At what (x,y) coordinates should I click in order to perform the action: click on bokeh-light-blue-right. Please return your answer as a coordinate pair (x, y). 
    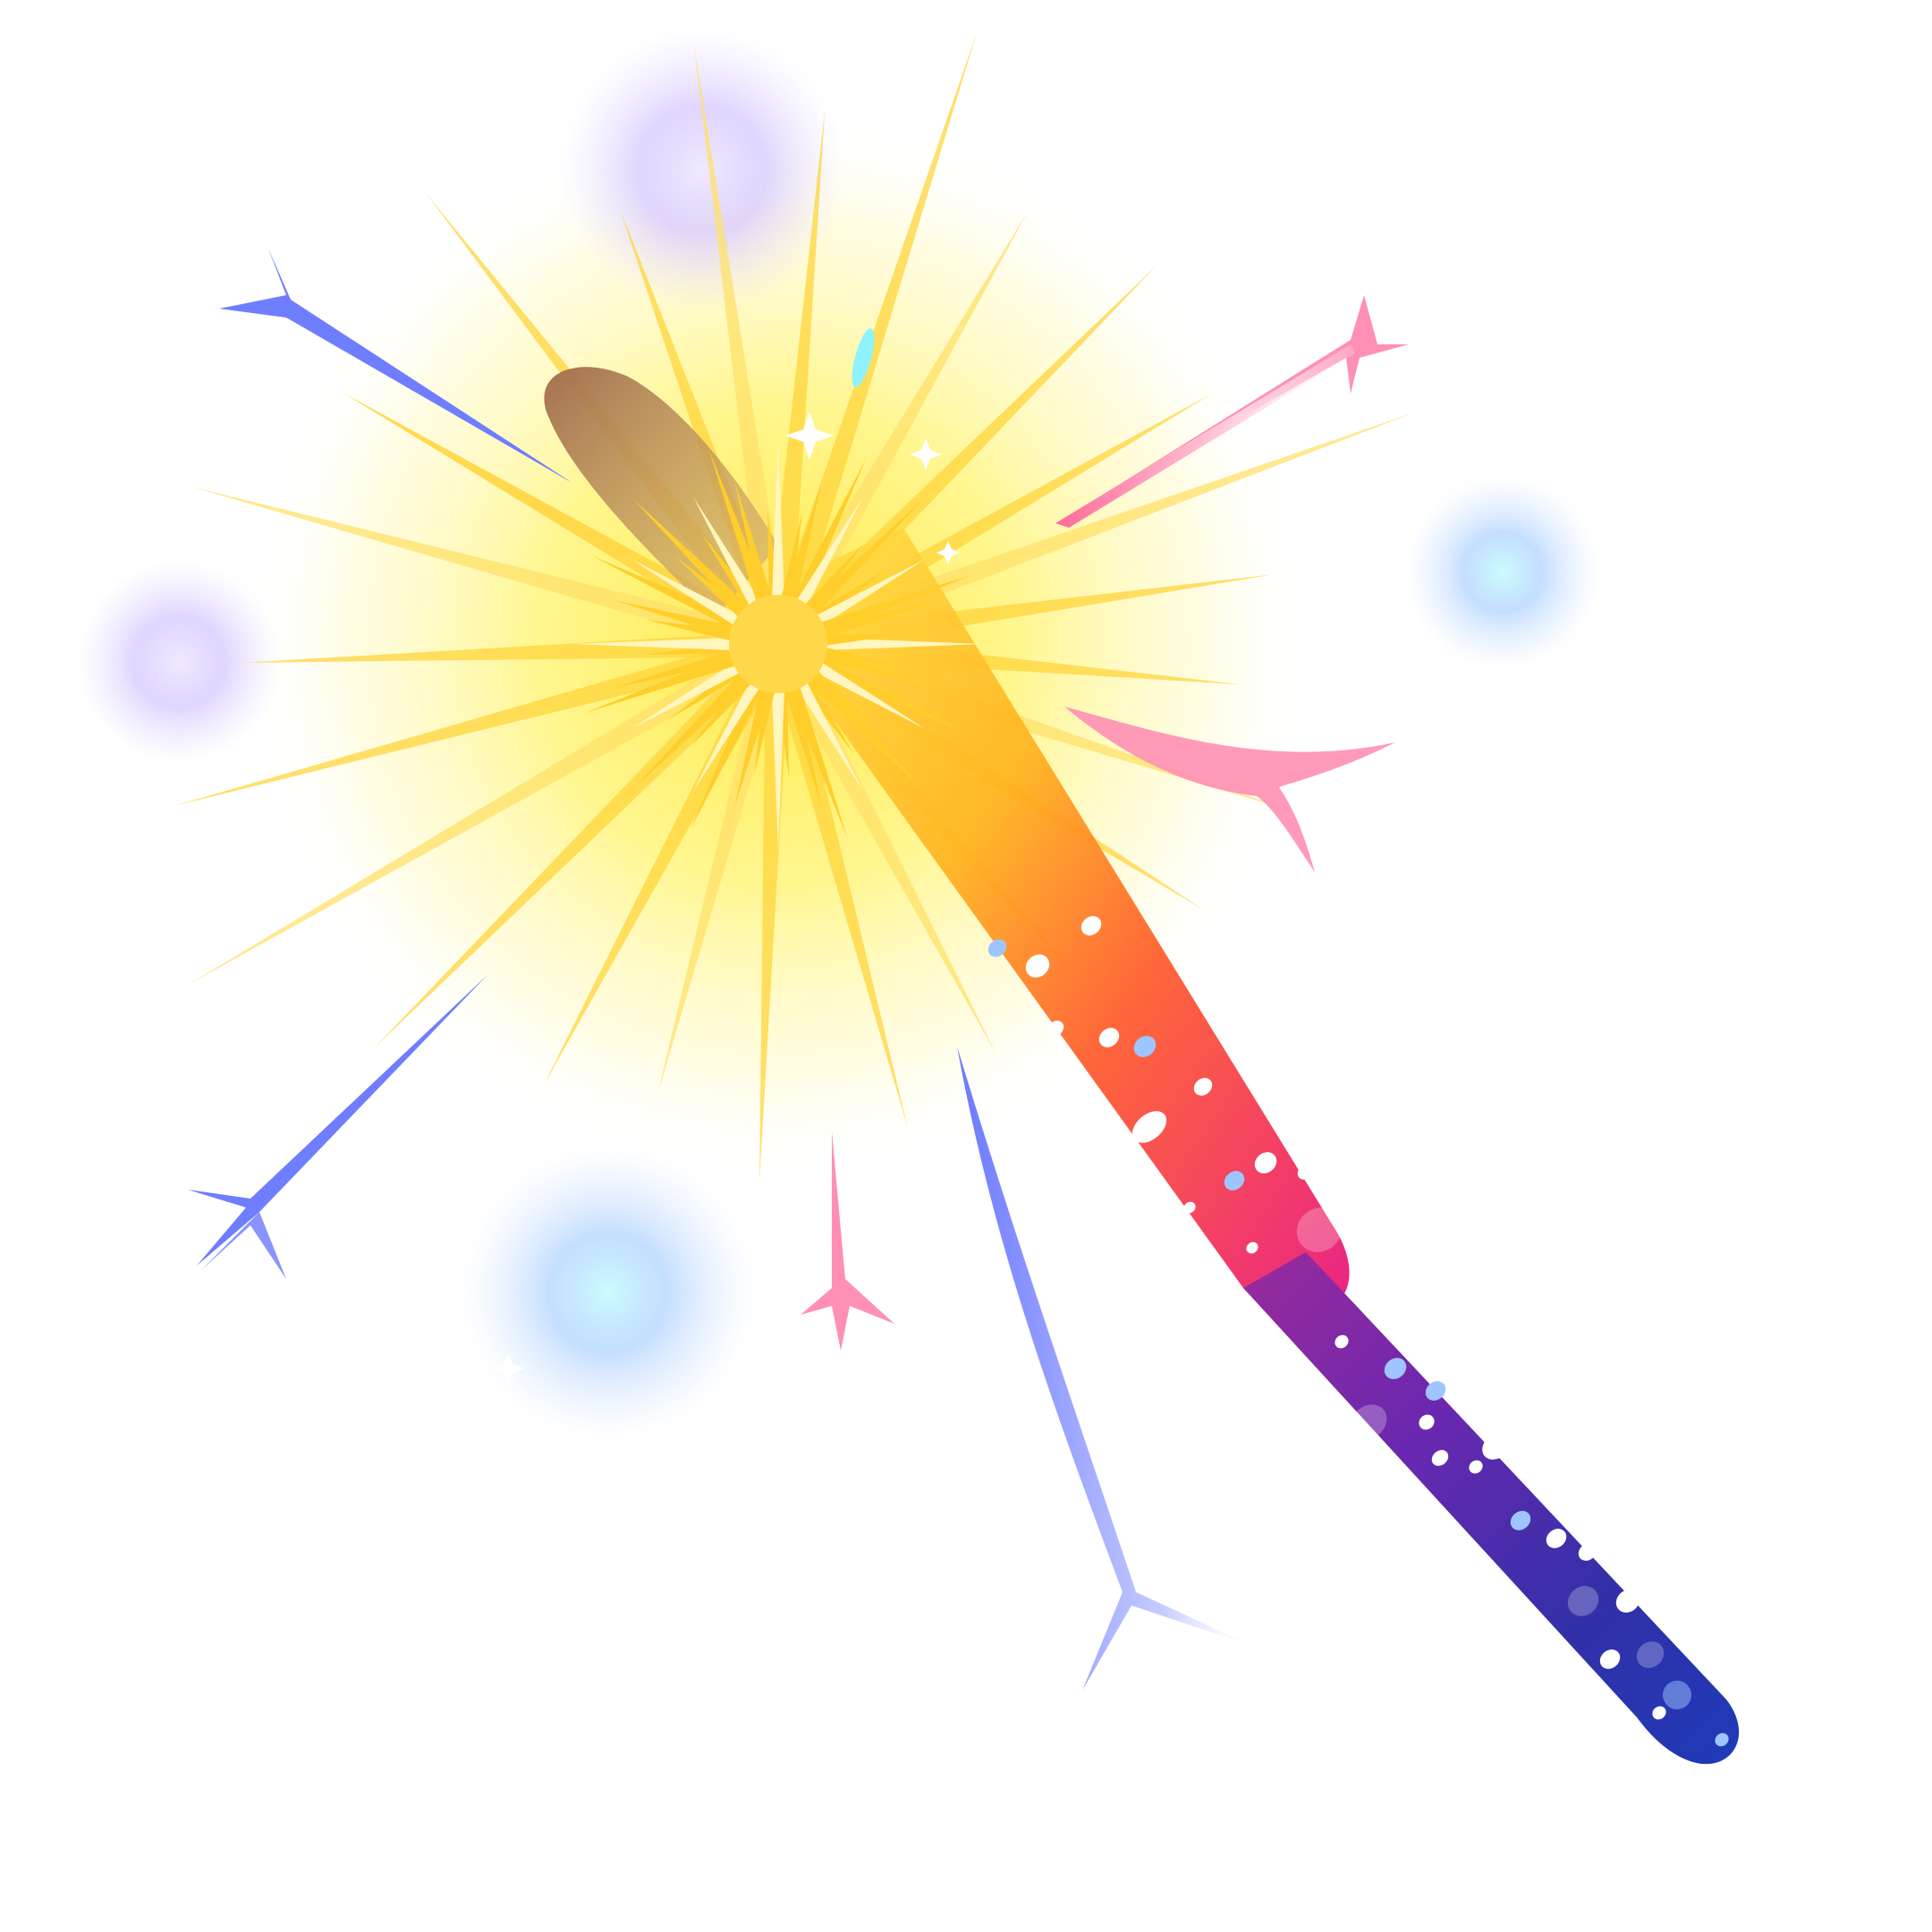
    Looking at the image, I should click on (1502, 572).